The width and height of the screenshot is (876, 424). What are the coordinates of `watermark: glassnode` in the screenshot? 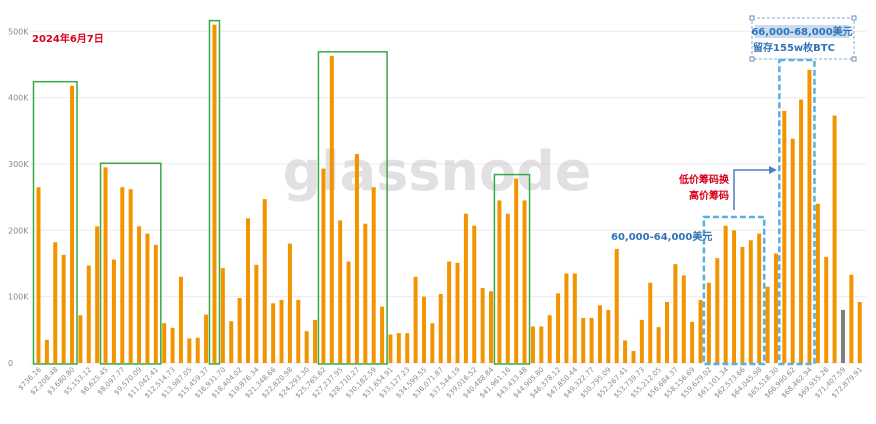 It's located at (437, 171).